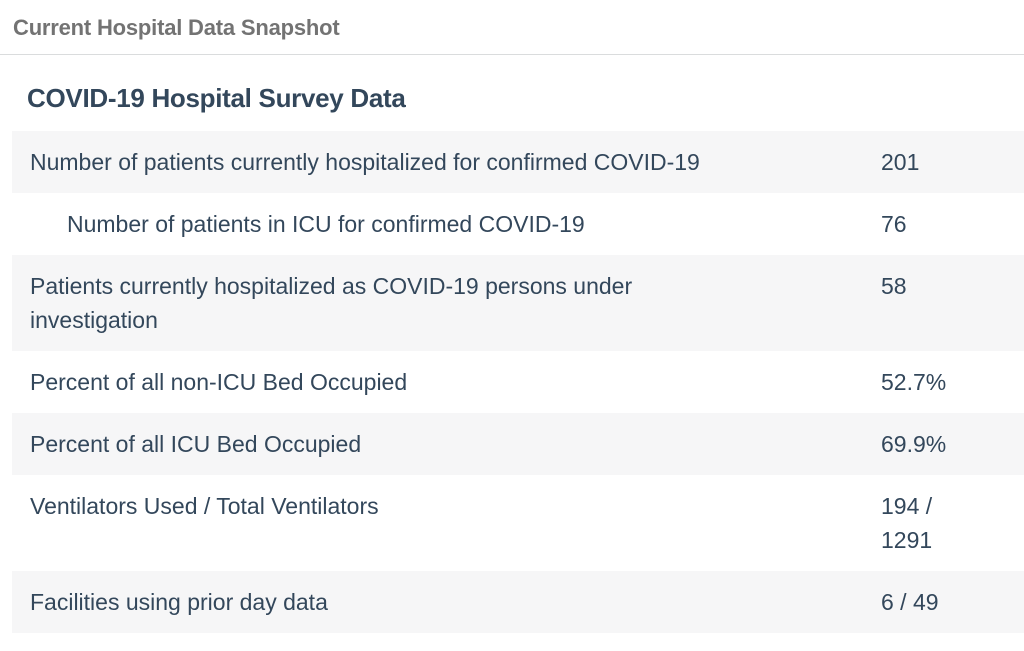  I want to click on row-value: 6 / 49, so click(910, 602).